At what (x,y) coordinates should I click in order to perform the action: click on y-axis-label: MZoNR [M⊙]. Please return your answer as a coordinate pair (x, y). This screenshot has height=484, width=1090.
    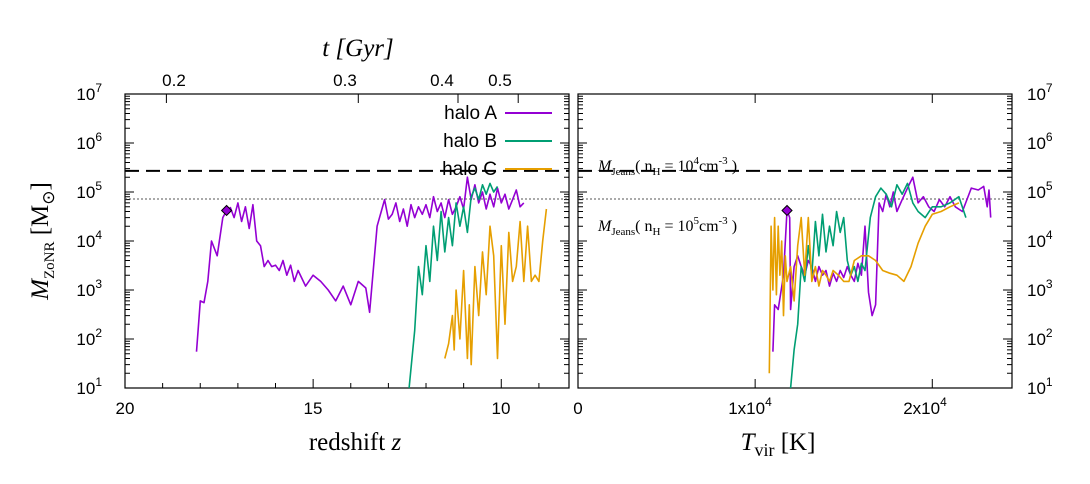
    Looking at the image, I should click on (42, 241).